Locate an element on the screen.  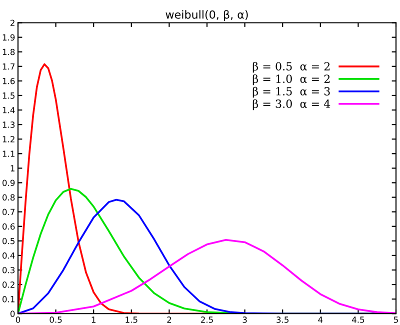
y-tick-label: 0.5 is located at coordinates (8, 241).